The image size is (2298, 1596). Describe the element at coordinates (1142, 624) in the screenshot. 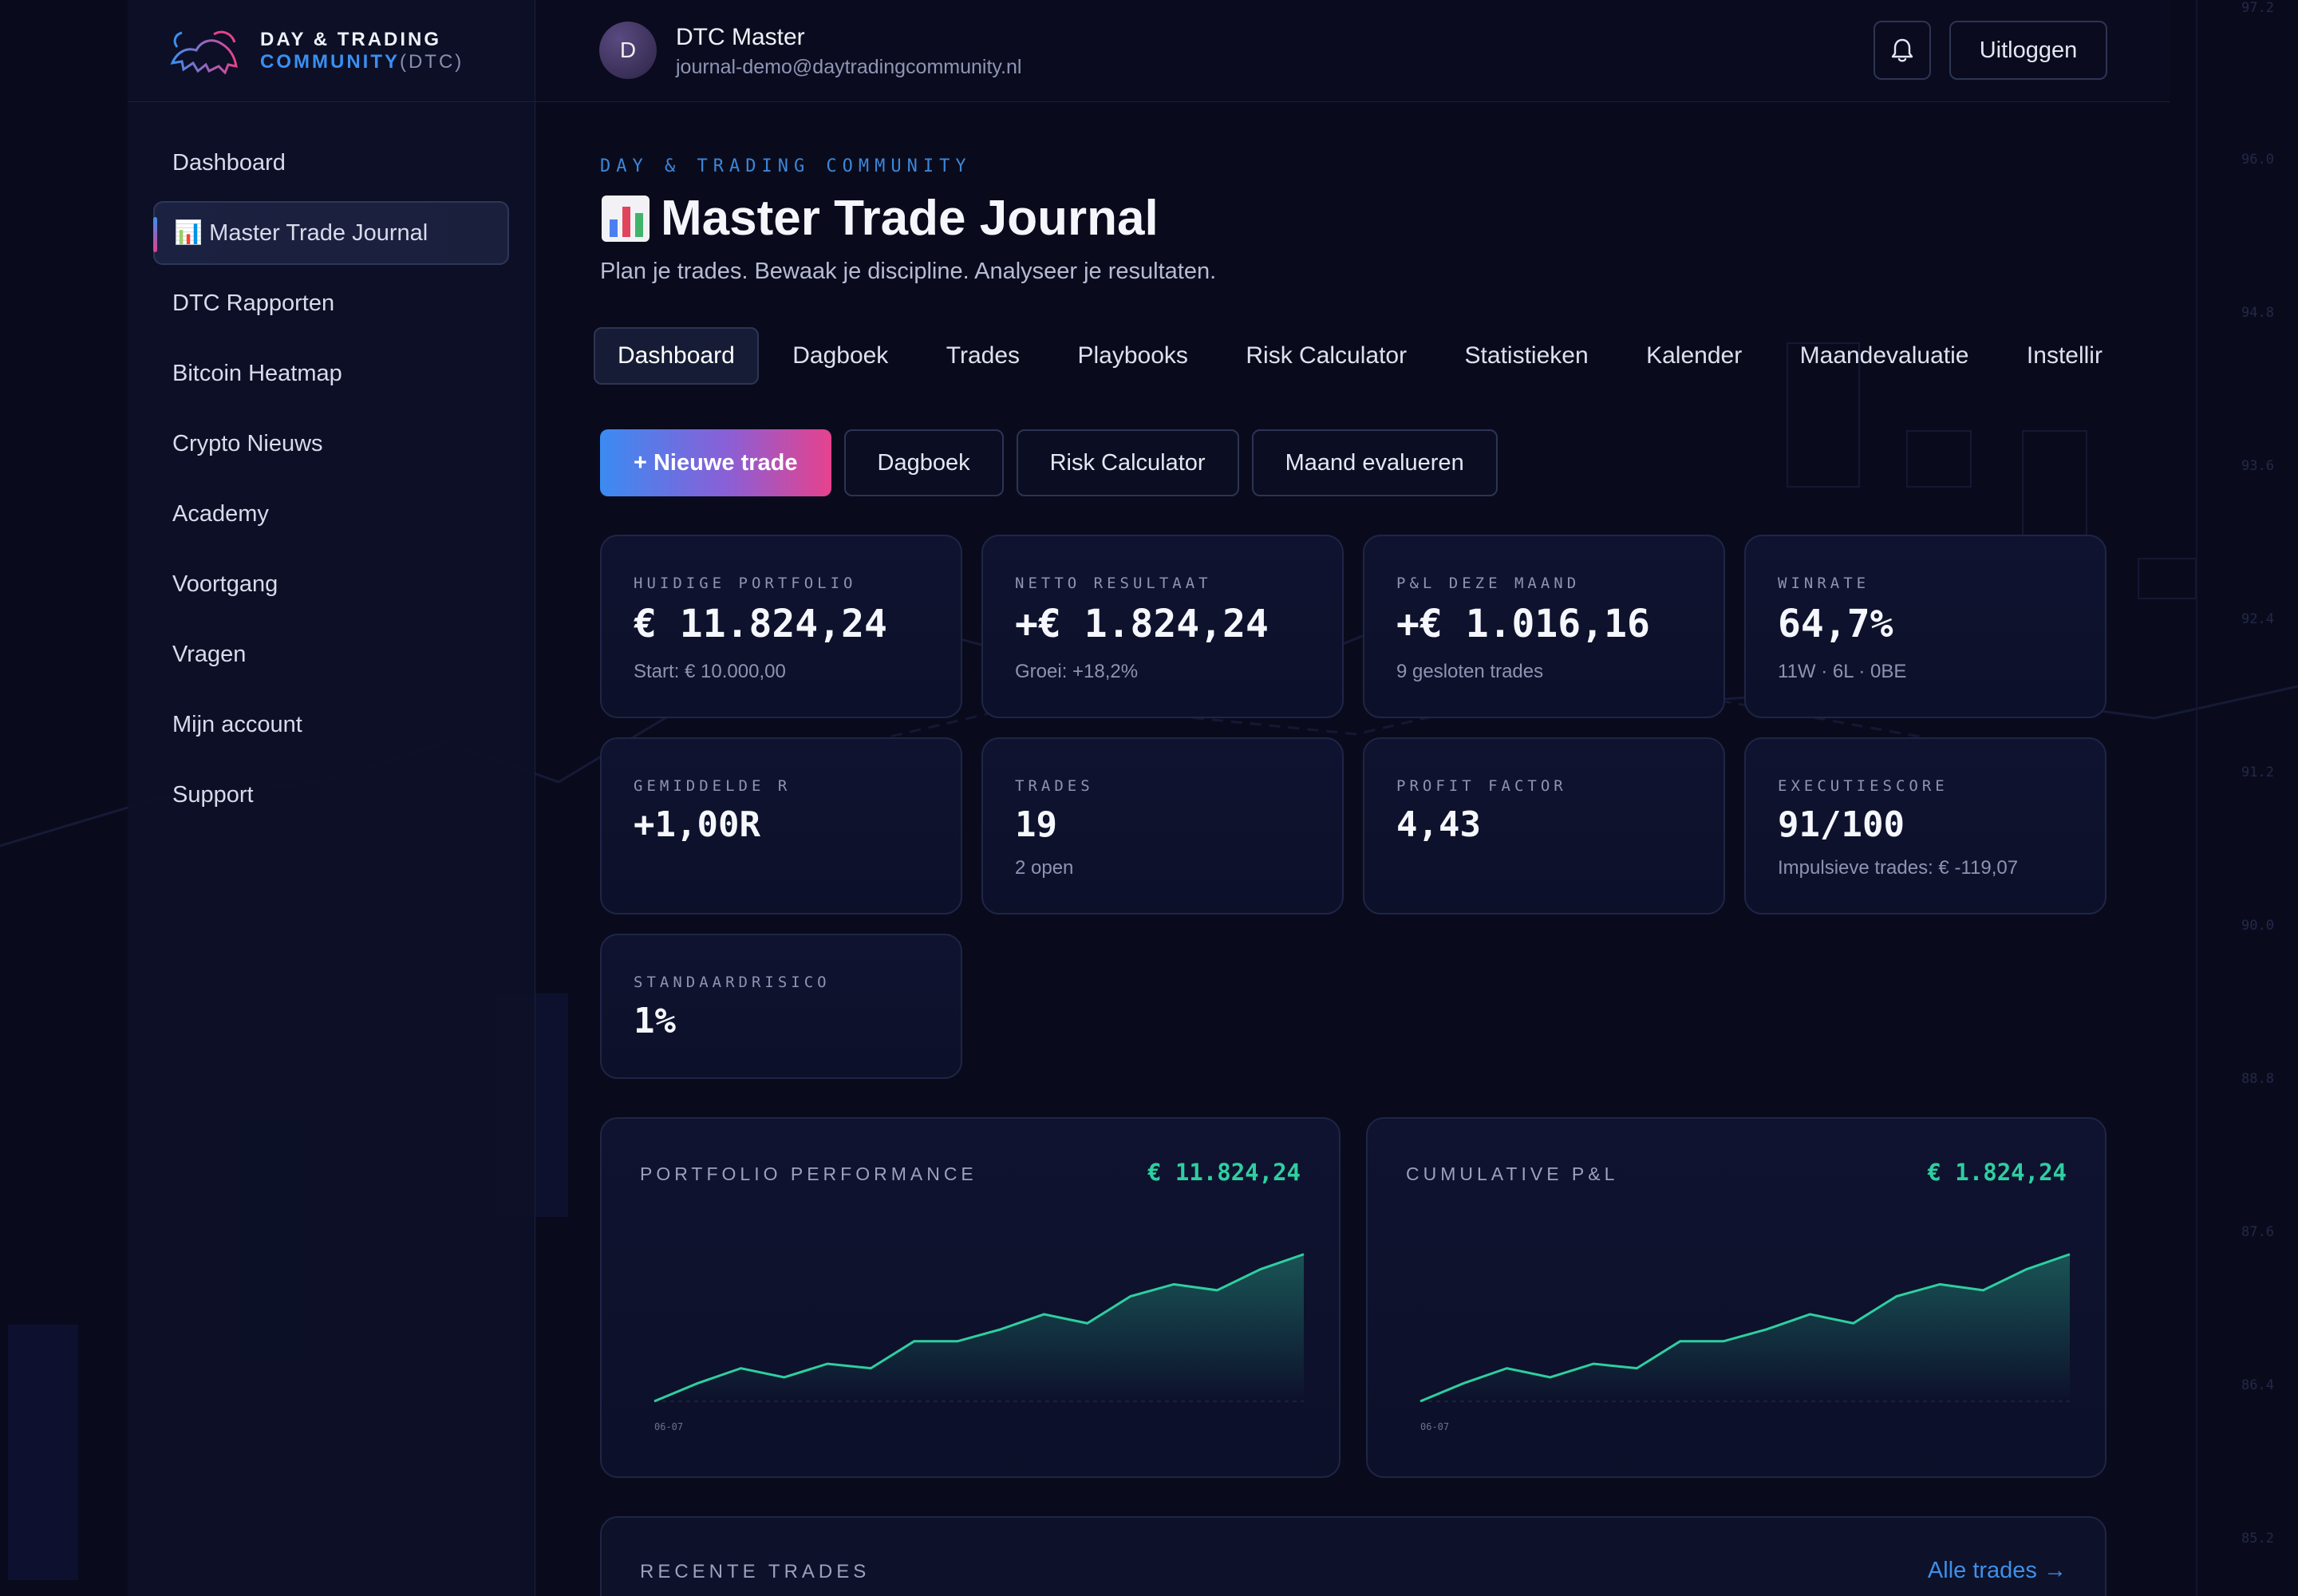

I see `stat-value: +€ 1.824,24` at that location.